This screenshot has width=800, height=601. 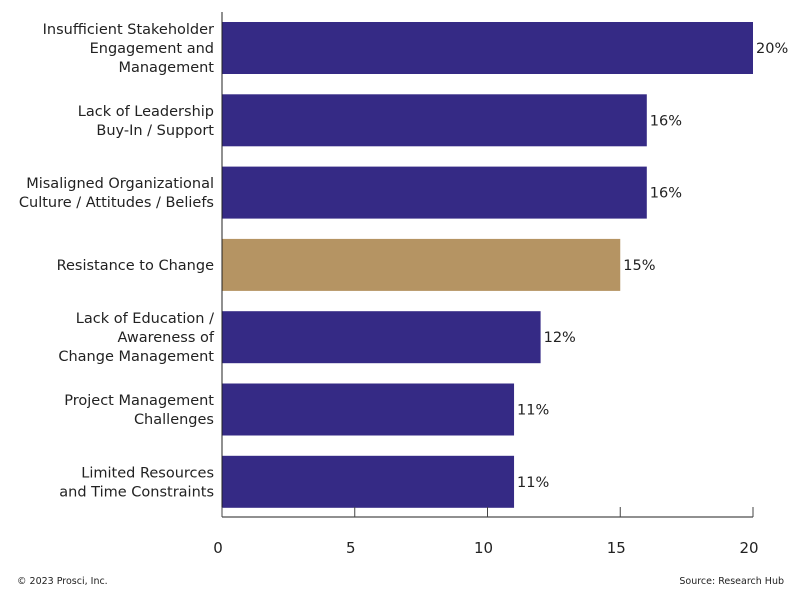 What do you see at coordinates (146, 121) in the screenshot?
I see `category-label: Lack of Leadership Buy-In / Support` at bounding box center [146, 121].